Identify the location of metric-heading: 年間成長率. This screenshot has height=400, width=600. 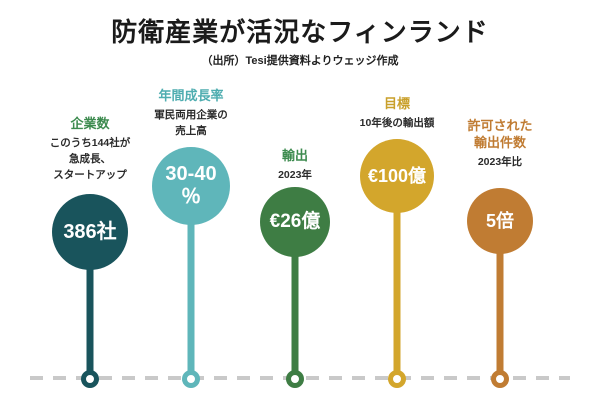
(191, 95).